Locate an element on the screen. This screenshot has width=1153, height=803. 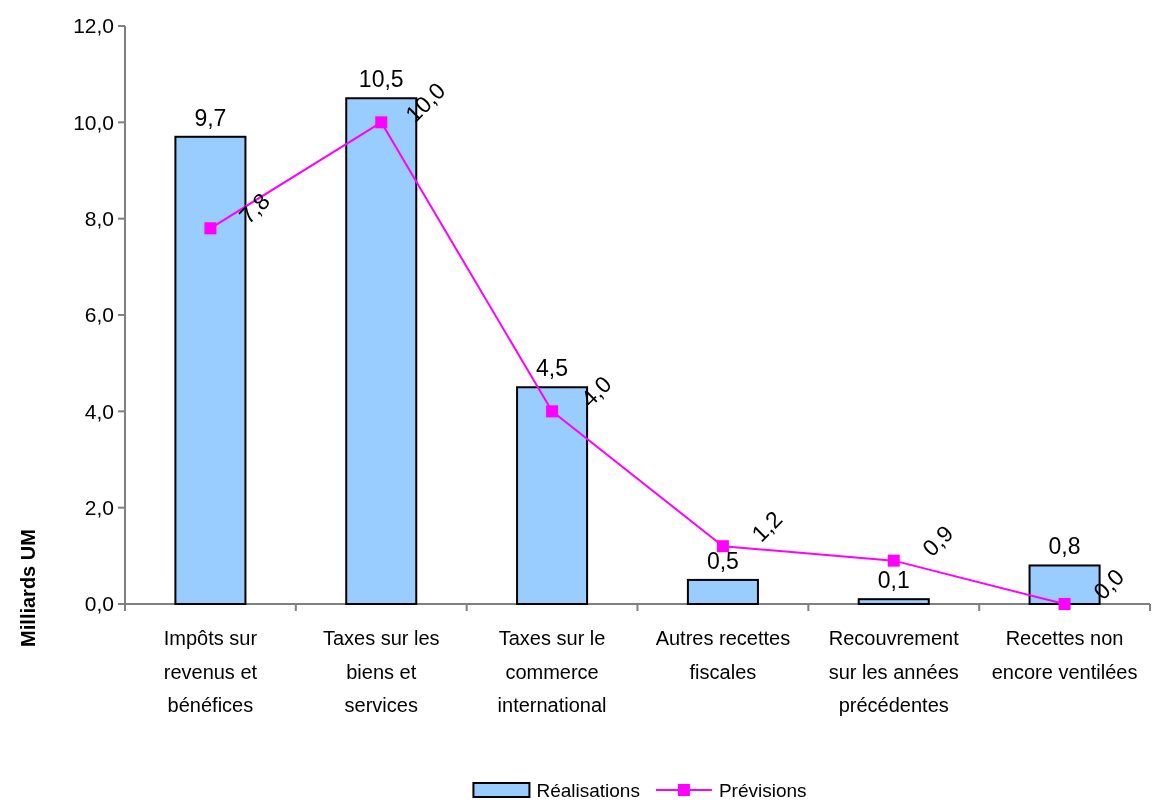
data-label: 0,9 is located at coordinates (938, 541).